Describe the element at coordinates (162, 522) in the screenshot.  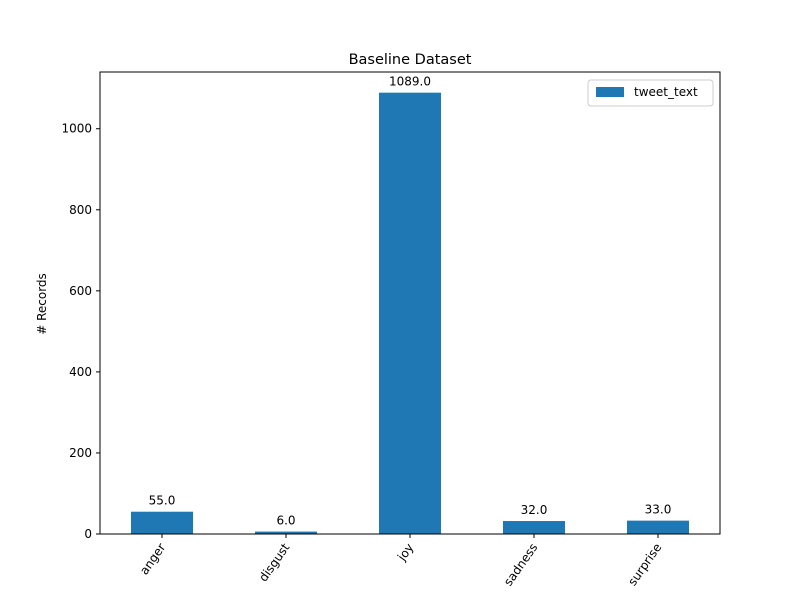
I see `bar-anger` at that location.